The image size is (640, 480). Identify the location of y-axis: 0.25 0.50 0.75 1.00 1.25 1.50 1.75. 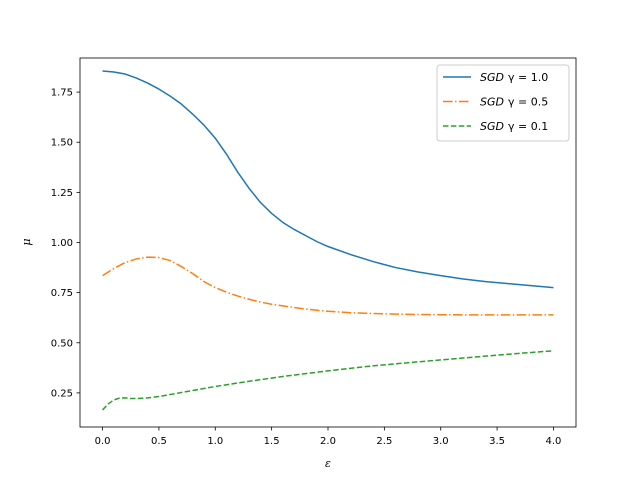
(65, 243).